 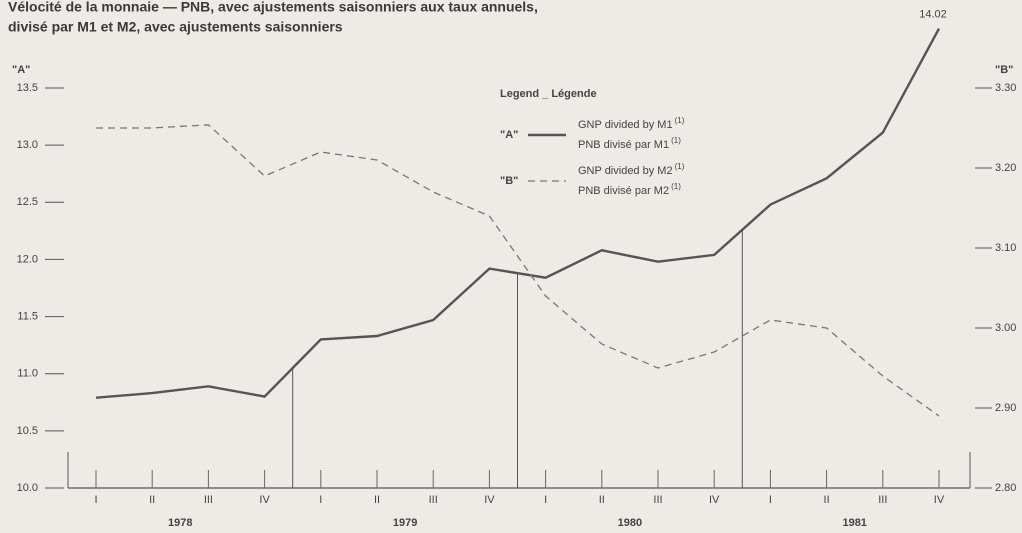 I want to click on y2-tick-label: 3.20, so click(x=1005, y=168).